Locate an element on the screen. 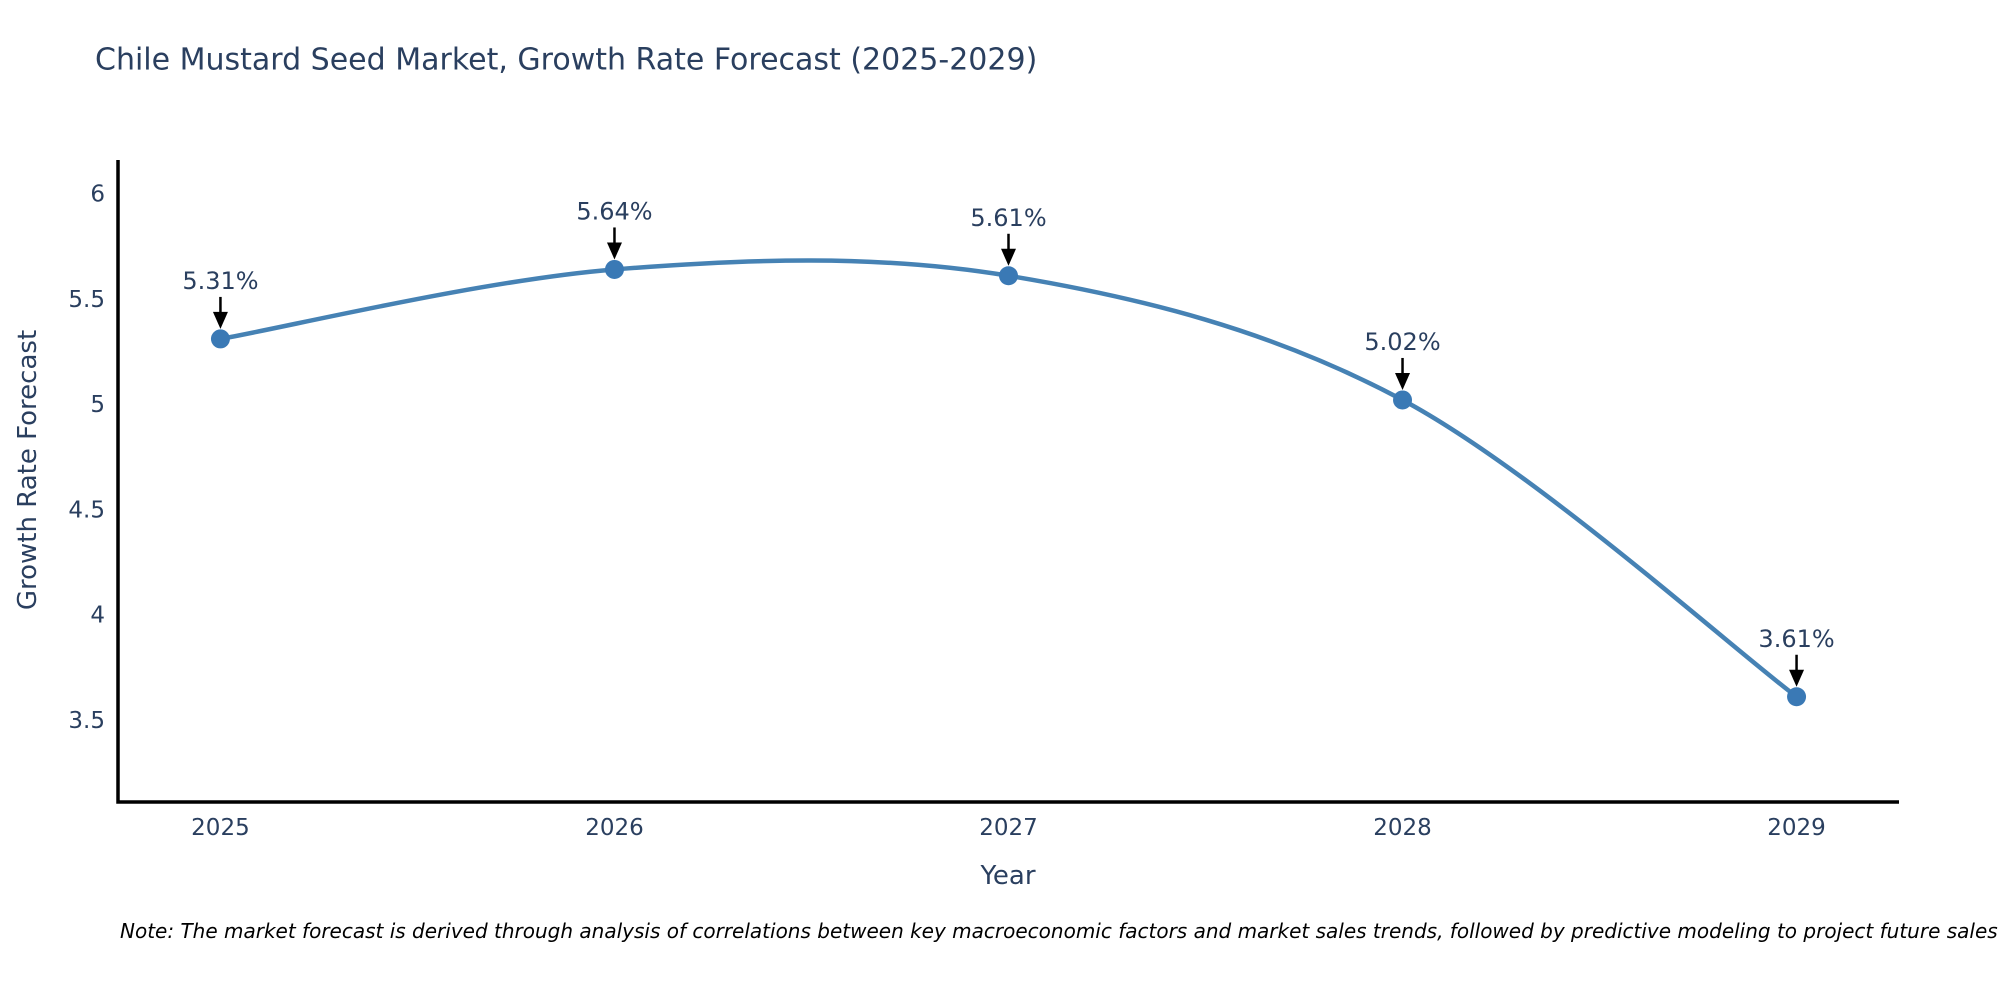 The image size is (2000, 1000). point-value-label: 5.61% is located at coordinates (1008, 218).